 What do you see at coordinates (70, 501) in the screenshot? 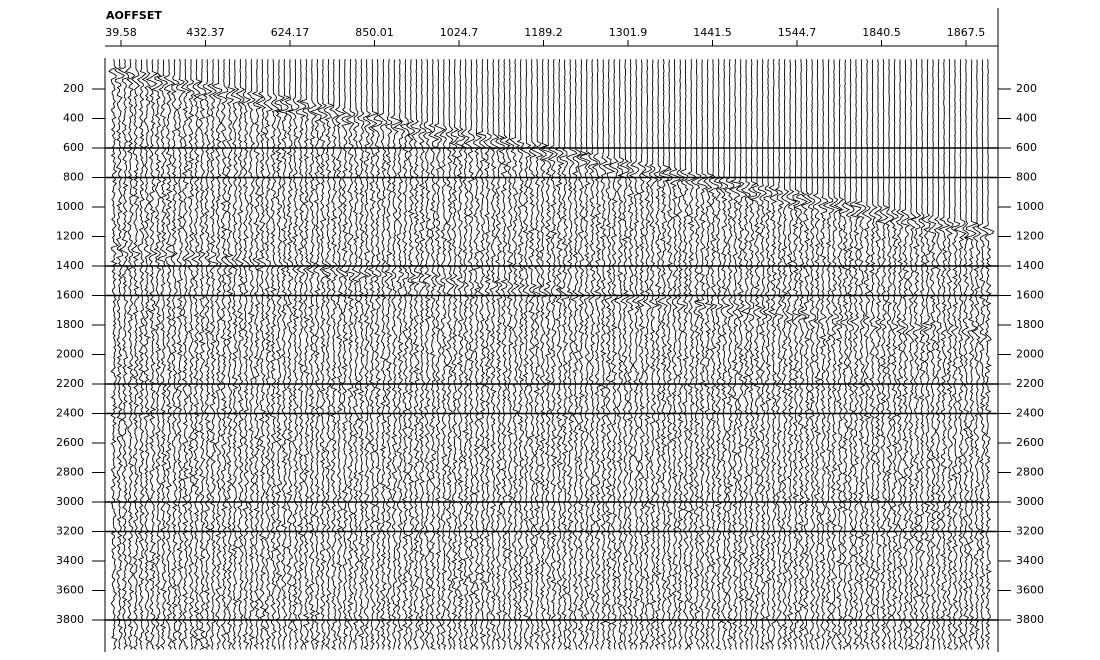
I see `y-tick-label: 3000` at bounding box center [70, 501].